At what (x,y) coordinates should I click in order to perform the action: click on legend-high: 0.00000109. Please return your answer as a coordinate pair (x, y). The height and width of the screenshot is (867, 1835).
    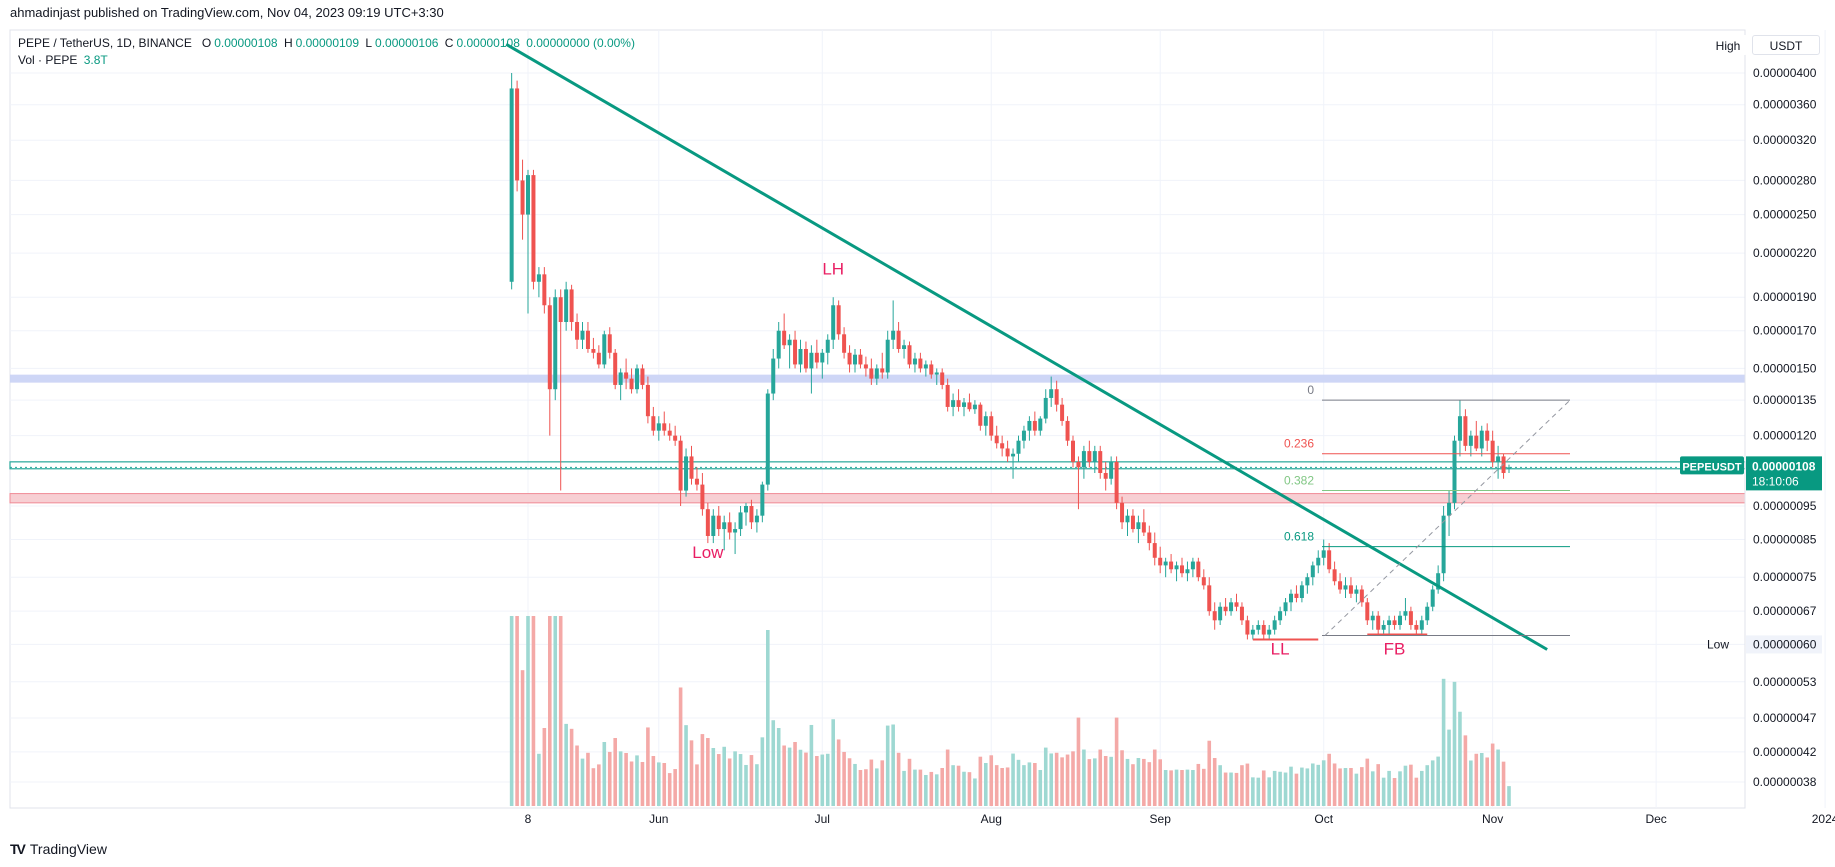
    Looking at the image, I should click on (327, 43).